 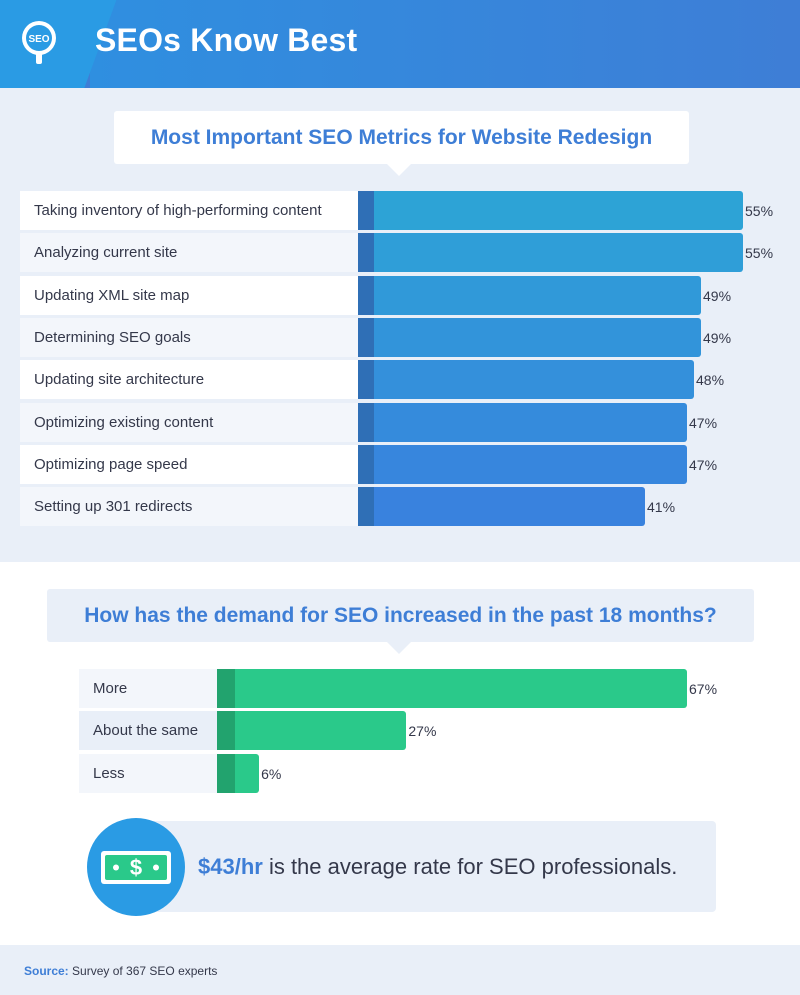 I want to click on chart-row: Updating XML site map 49%, so click(x=375, y=295).